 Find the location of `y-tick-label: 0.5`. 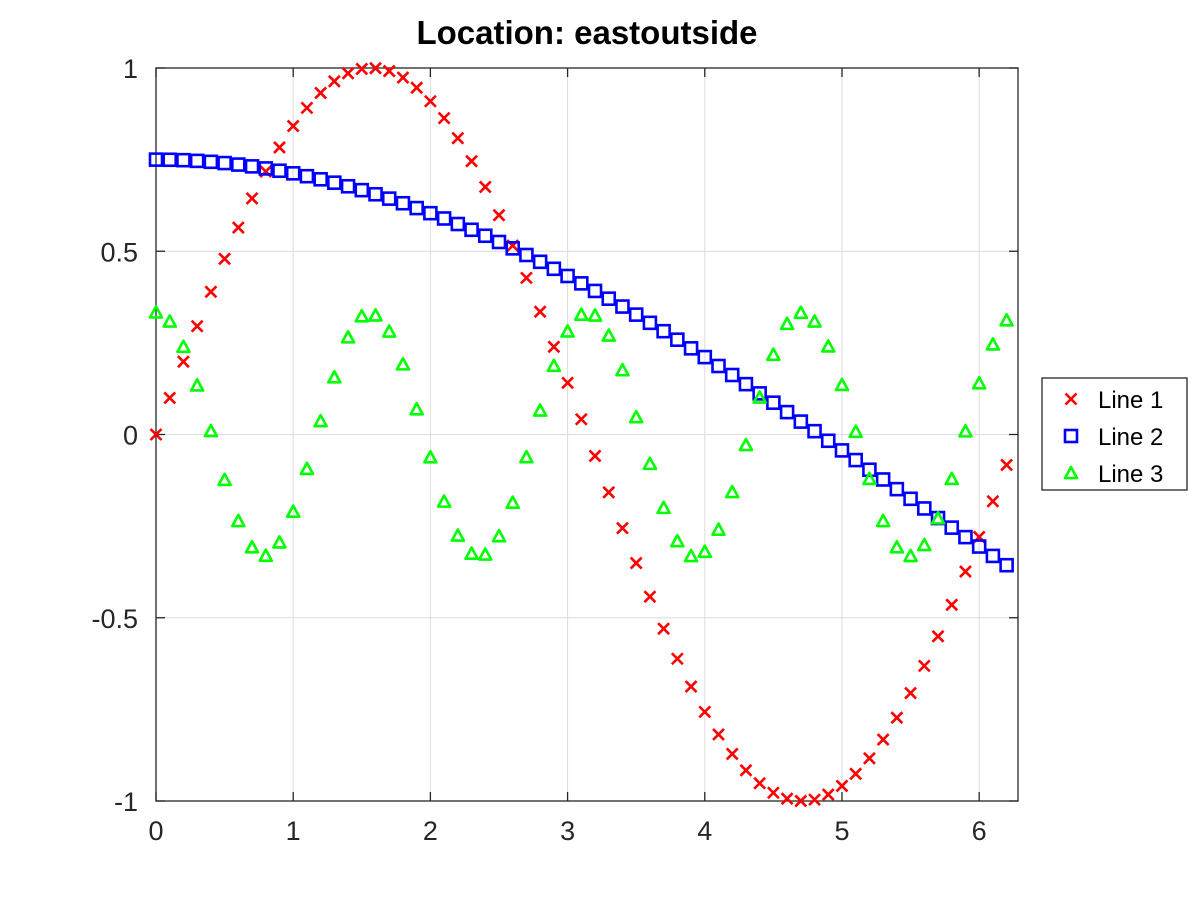

y-tick-label: 0.5 is located at coordinates (119, 252).